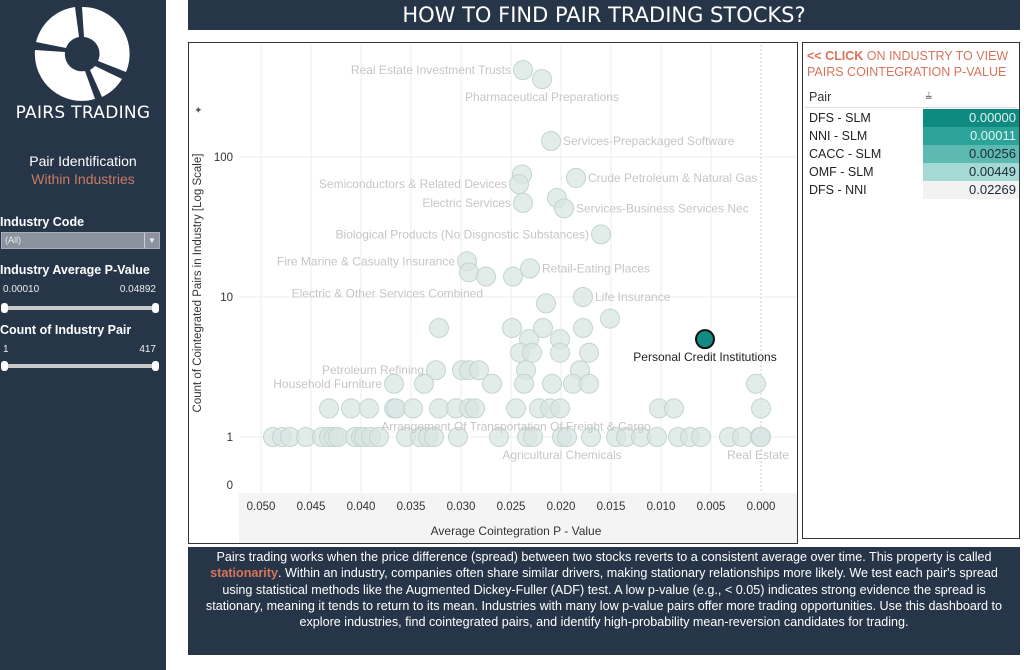 This screenshot has height=670, width=1024. What do you see at coordinates (542, 97) in the screenshot?
I see `industry-label: Pharmaceutical Preparations` at bounding box center [542, 97].